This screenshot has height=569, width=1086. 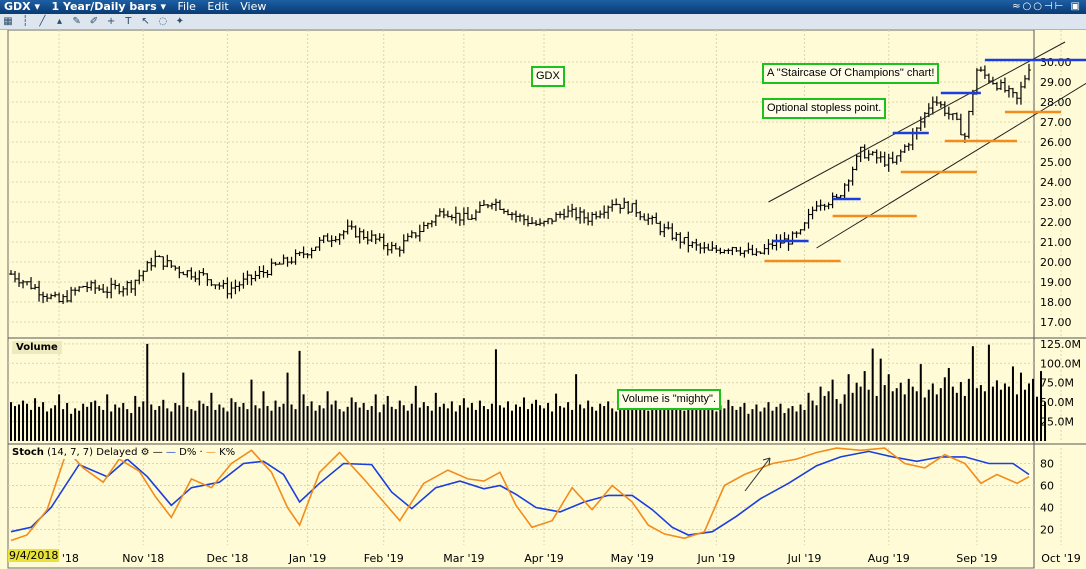 I want to click on volume-tick-label: 125.0M, so click(x=1060, y=344).